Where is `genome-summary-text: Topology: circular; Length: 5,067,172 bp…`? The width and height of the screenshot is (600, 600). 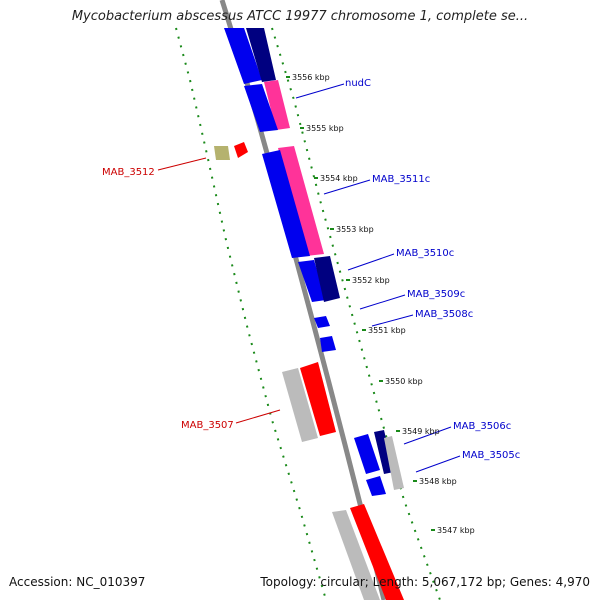 genome-summary-text: Topology: circular; Length: 5,067,172 bp… is located at coordinates (425, 582).